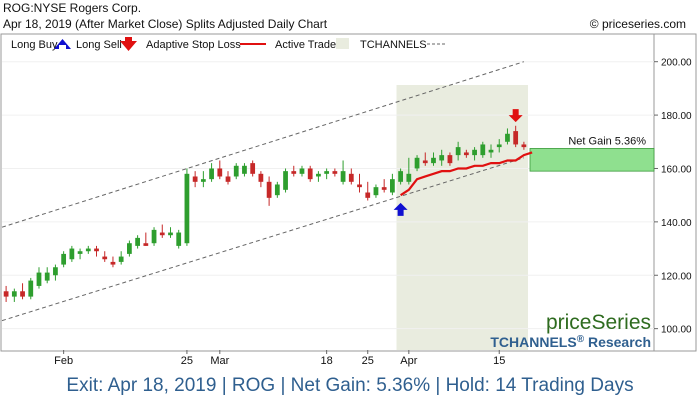  What do you see at coordinates (34, 45) in the screenshot?
I see `legend-long-buy-label: Long Buy` at bounding box center [34, 45].